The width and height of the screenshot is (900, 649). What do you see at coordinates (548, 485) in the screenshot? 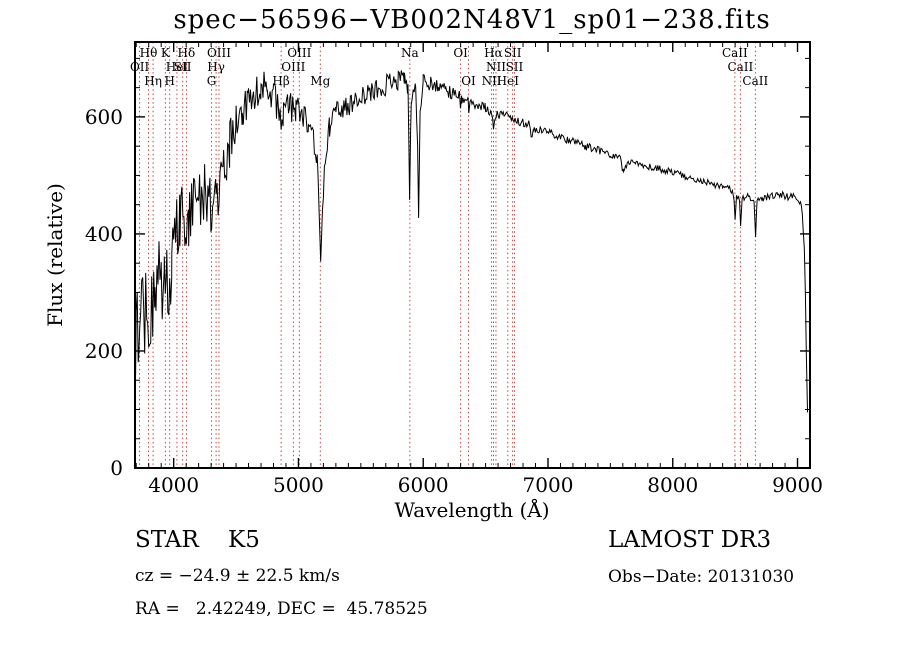
I see `x-tick-label: 7000` at bounding box center [548, 485].